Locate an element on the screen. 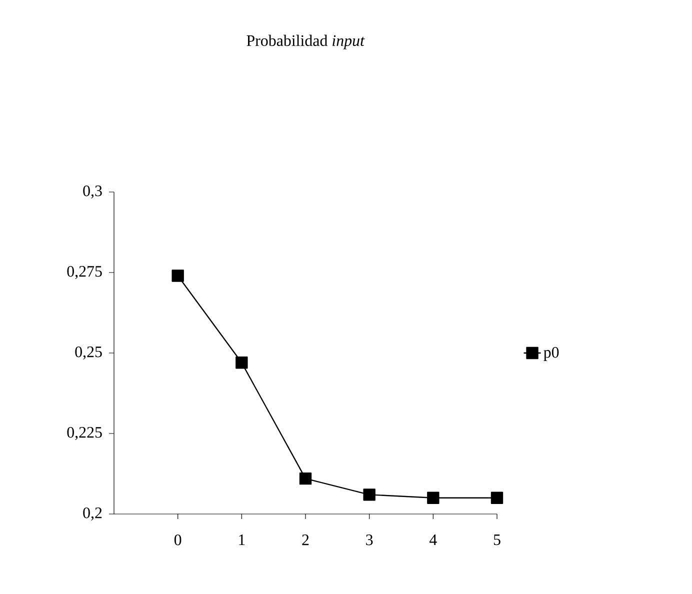  x-tick-label: 5 is located at coordinates (497, 540).